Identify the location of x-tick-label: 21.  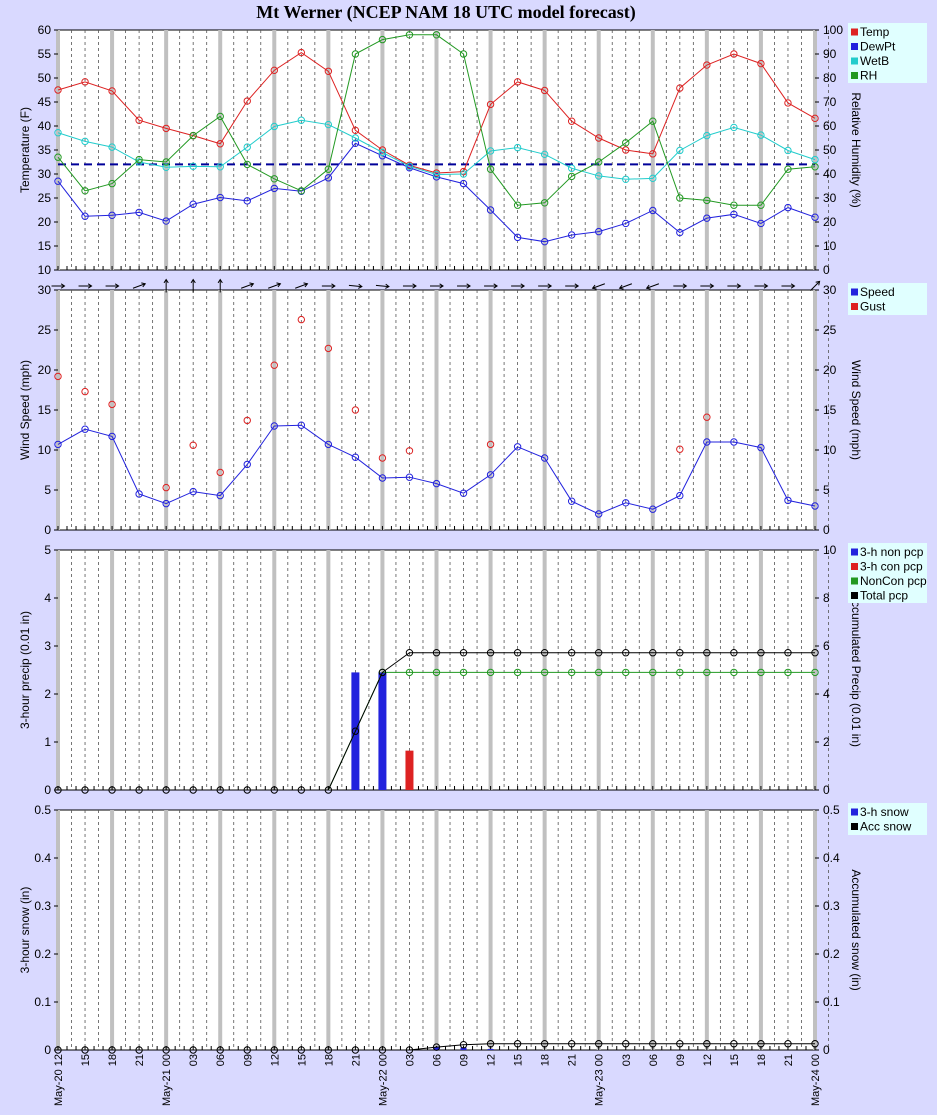
(789, 1060).